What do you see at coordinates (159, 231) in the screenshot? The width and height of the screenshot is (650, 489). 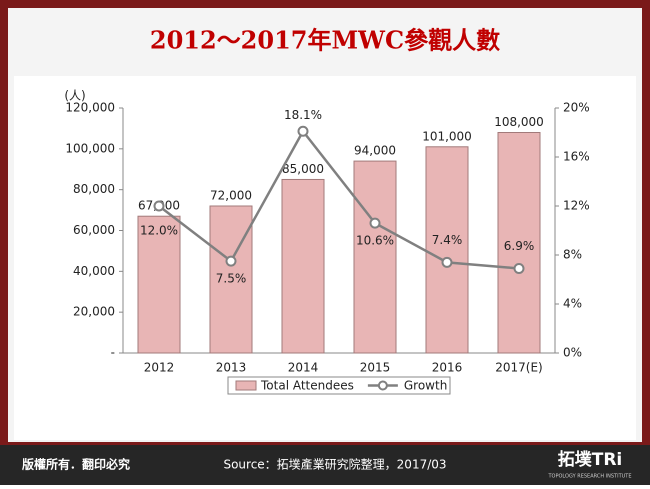 I see `growth-value-label: 12.0%` at bounding box center [159, 231].